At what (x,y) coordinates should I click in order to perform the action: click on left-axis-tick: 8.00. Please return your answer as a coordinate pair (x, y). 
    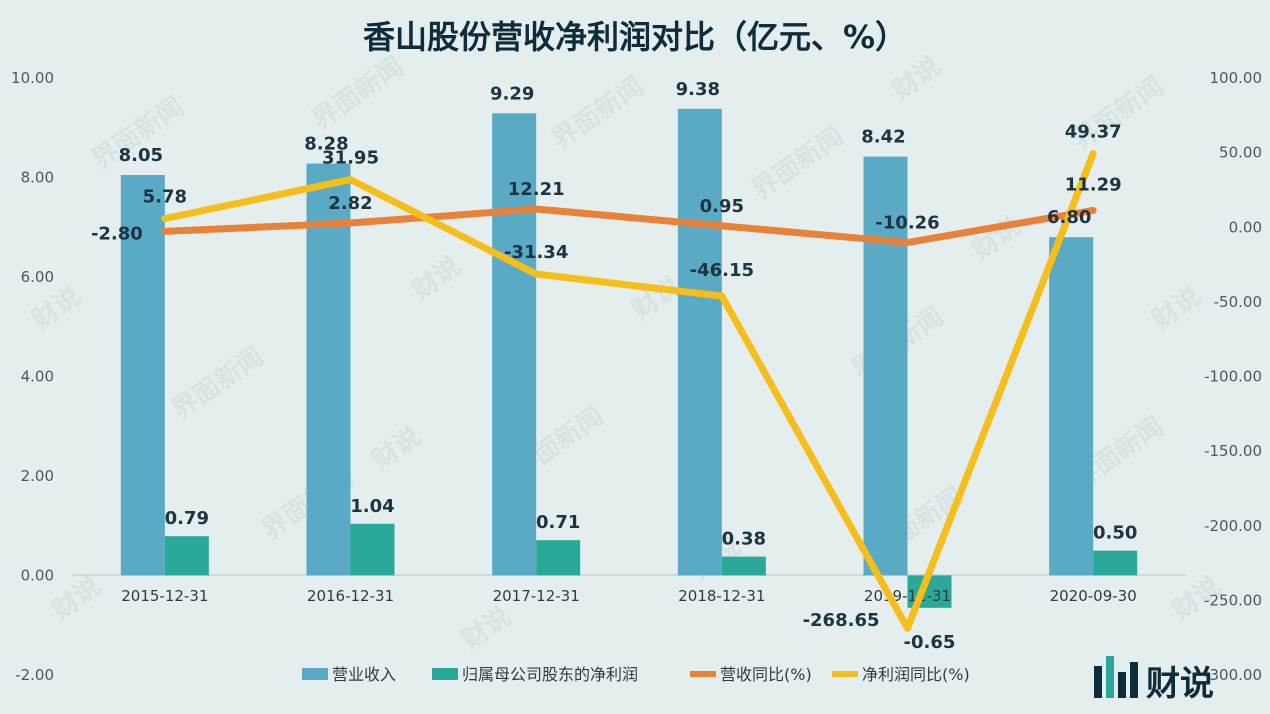
    Looking at the image, I should click on (37, 178).